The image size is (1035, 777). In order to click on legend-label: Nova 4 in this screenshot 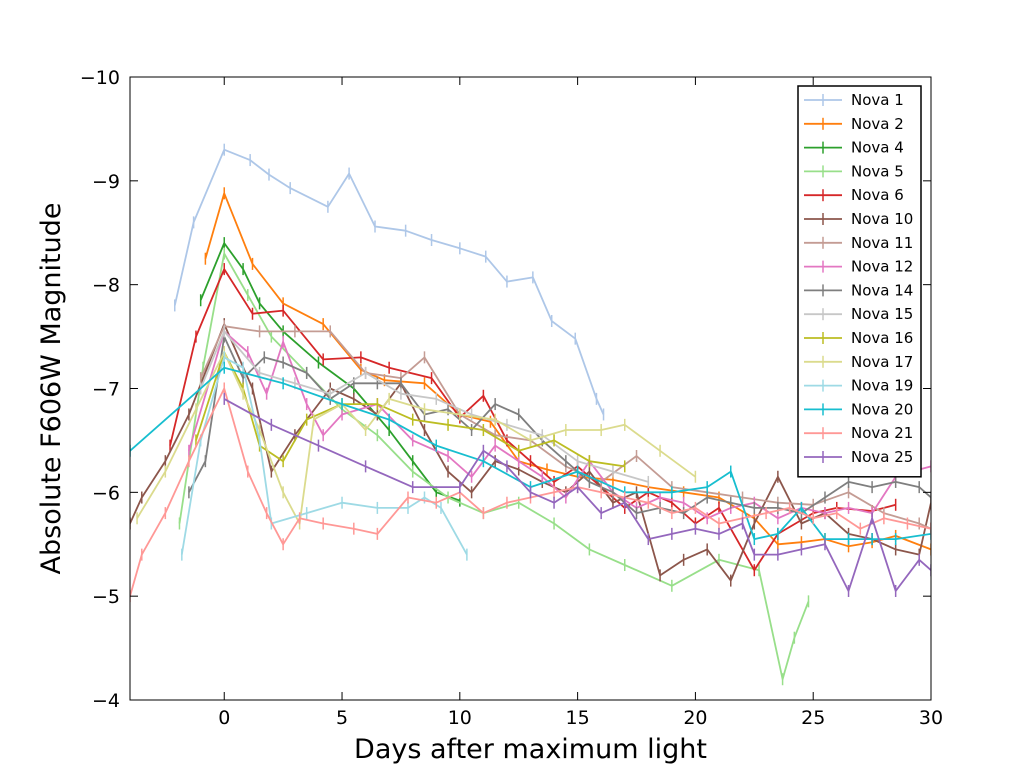, I will do `click(877, 148)`.